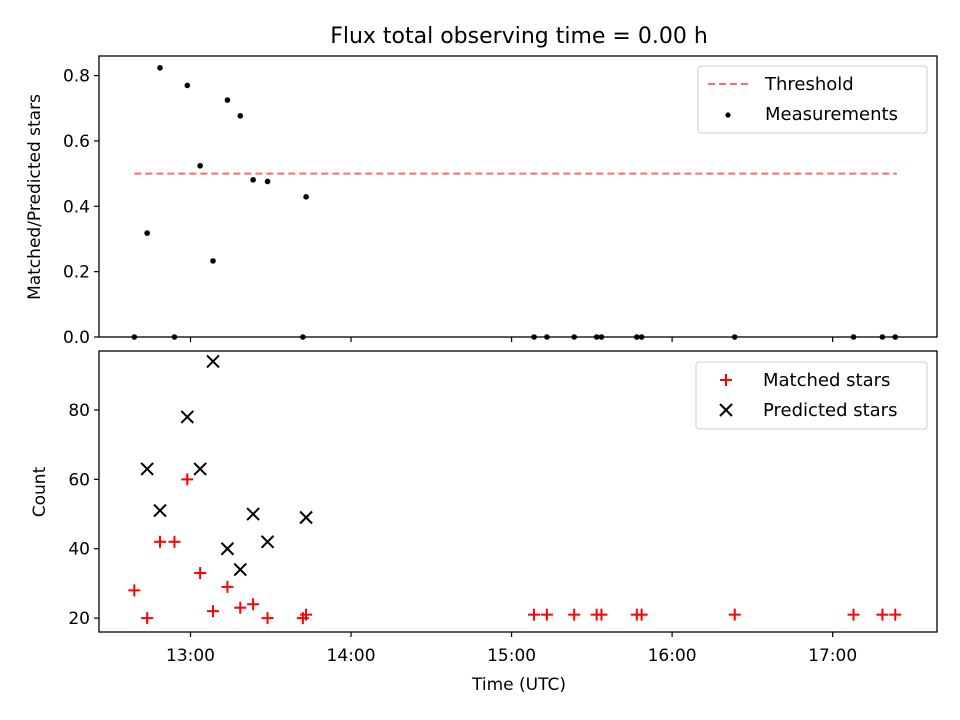 The image size is (960, 720). I want to click on x-tick-label: 17:00, so click(832, 656).